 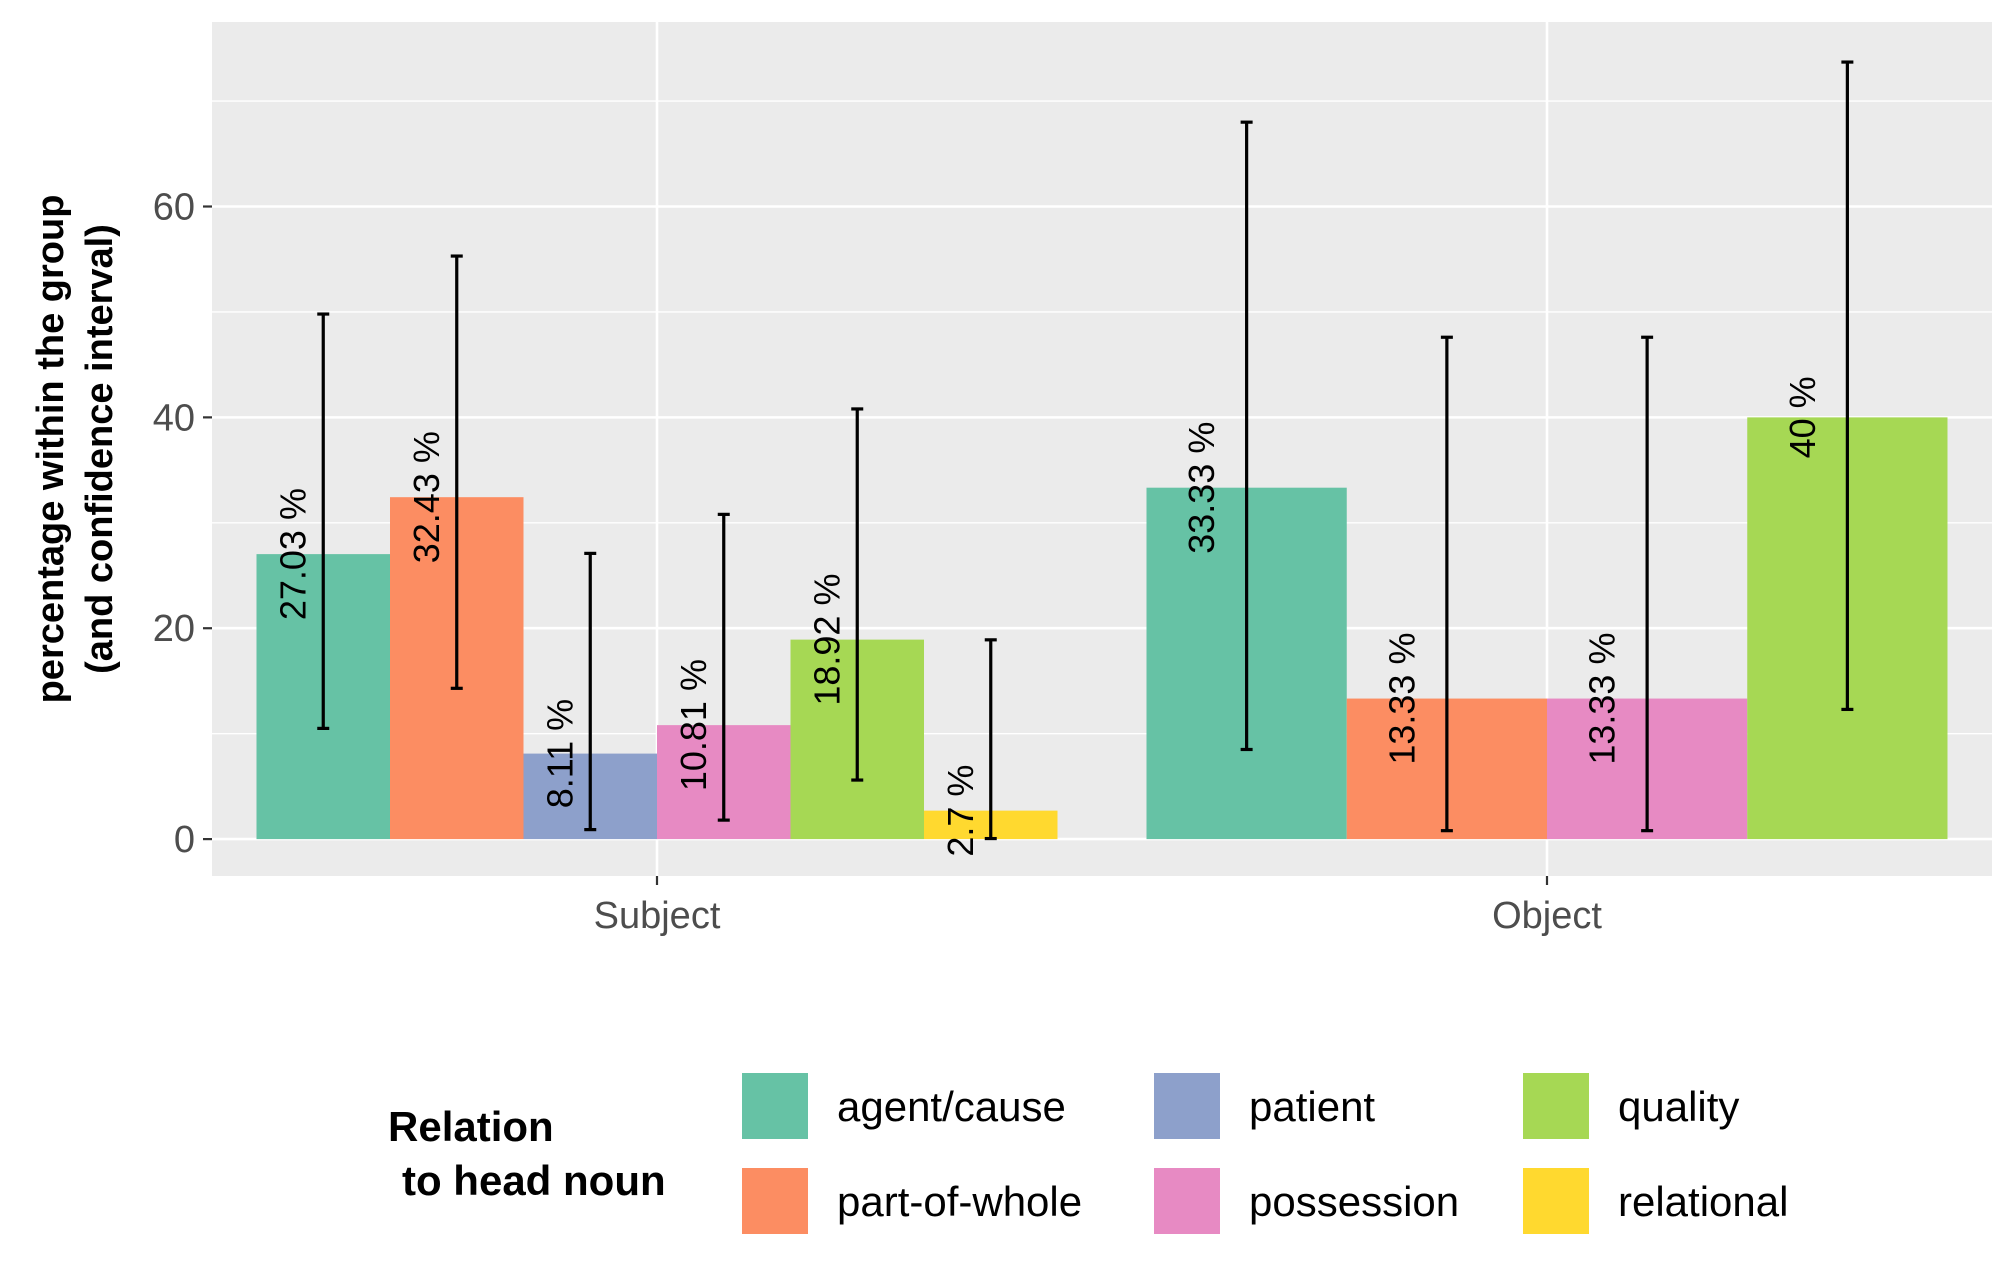 What do you see at coordinates (959, 1201) in the screenshot?
I see `legend-label: part-of-whole` at bounding box center [959, 1201].